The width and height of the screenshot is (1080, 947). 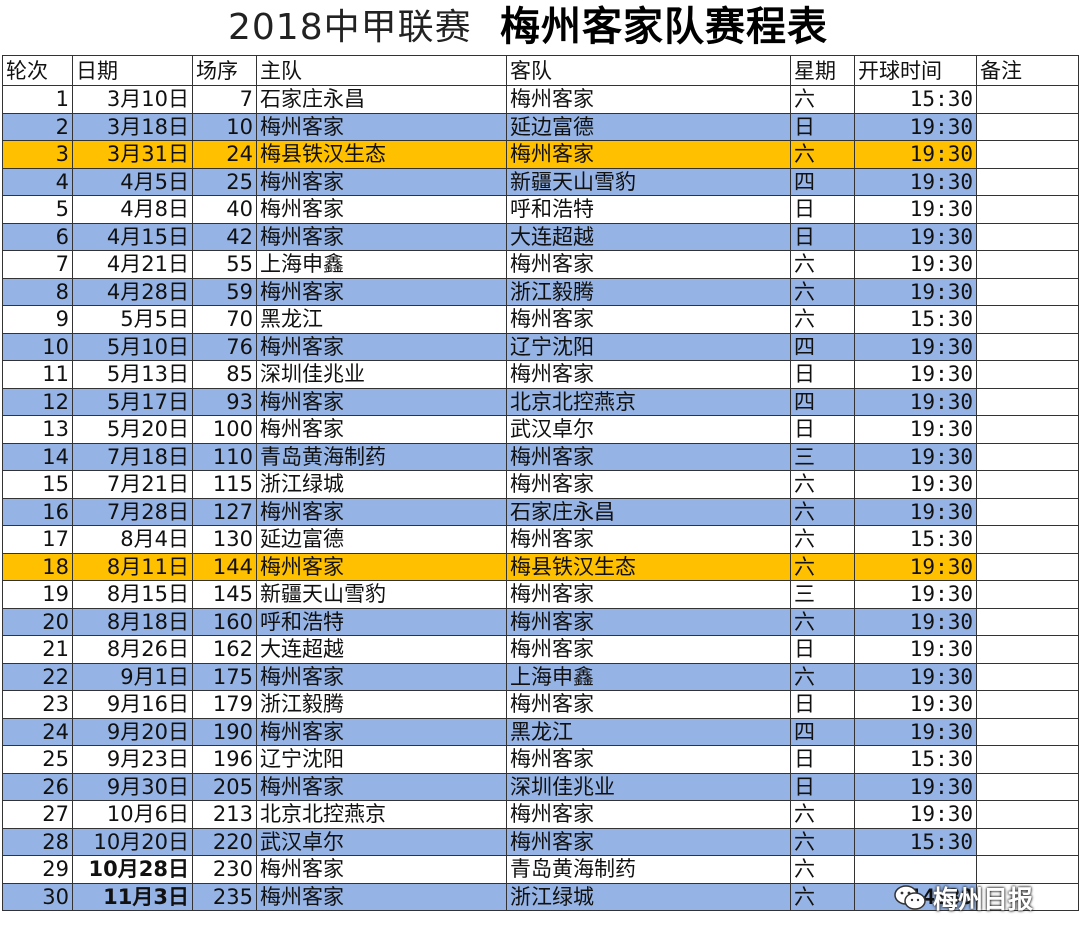 I want to click on table-row: 7 4月21日 55 上海申鑫 梅州客家六 19:30, so click(x=540, y=264).